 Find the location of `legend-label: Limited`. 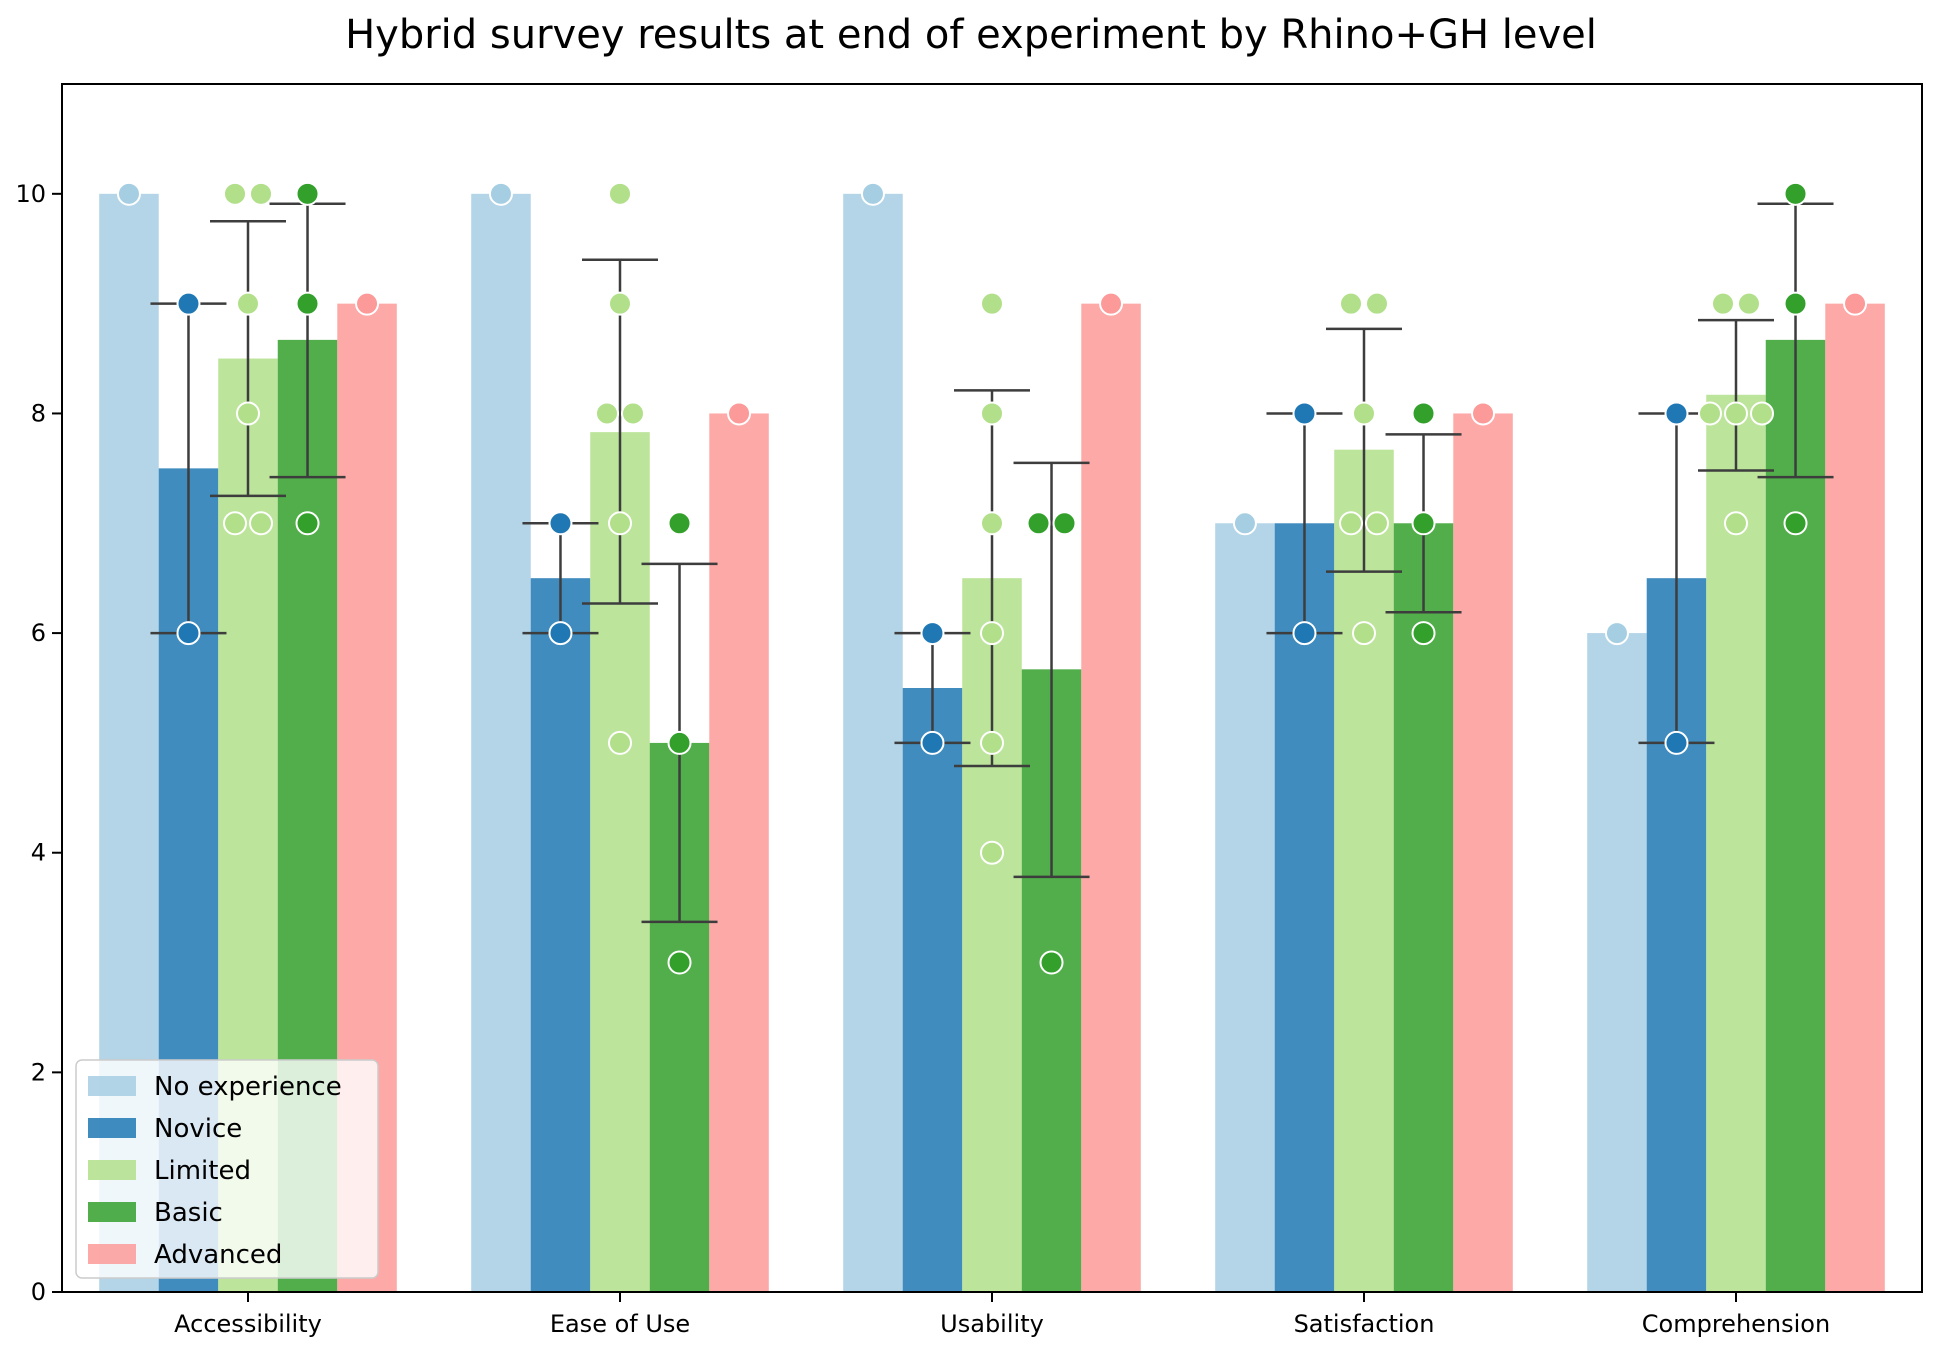

legend-label: Limited is located at coordinates (202, 1171).